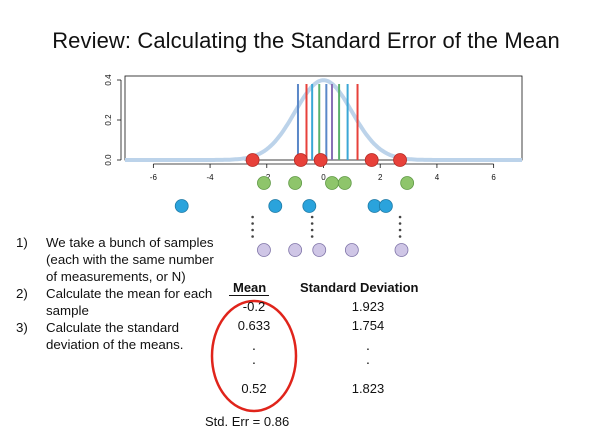 This screenshot has height=445, width=612. I want to click on mean-cell: 0.633, so click(254, 325).